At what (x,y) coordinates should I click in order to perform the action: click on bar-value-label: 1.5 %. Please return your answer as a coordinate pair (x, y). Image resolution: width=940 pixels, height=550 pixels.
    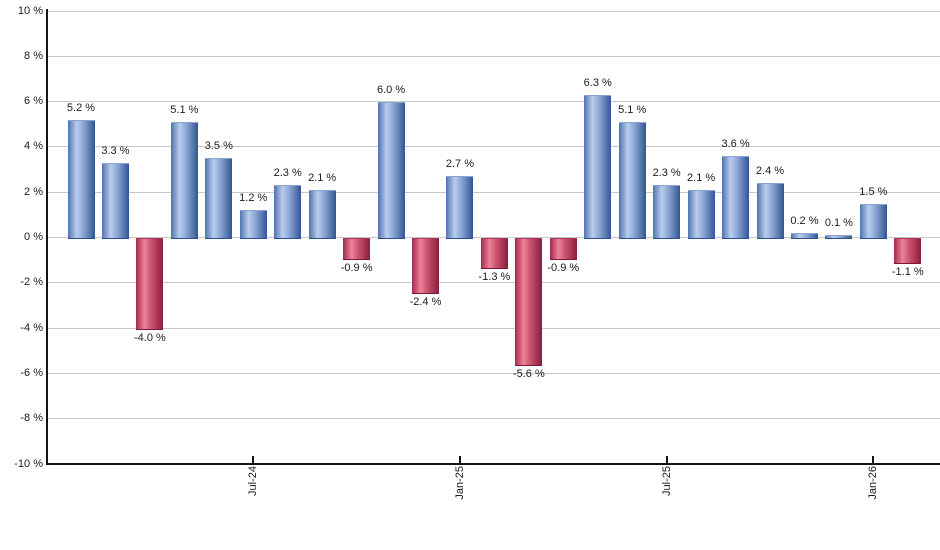
    Looking at the image, I should click on (873, 191).